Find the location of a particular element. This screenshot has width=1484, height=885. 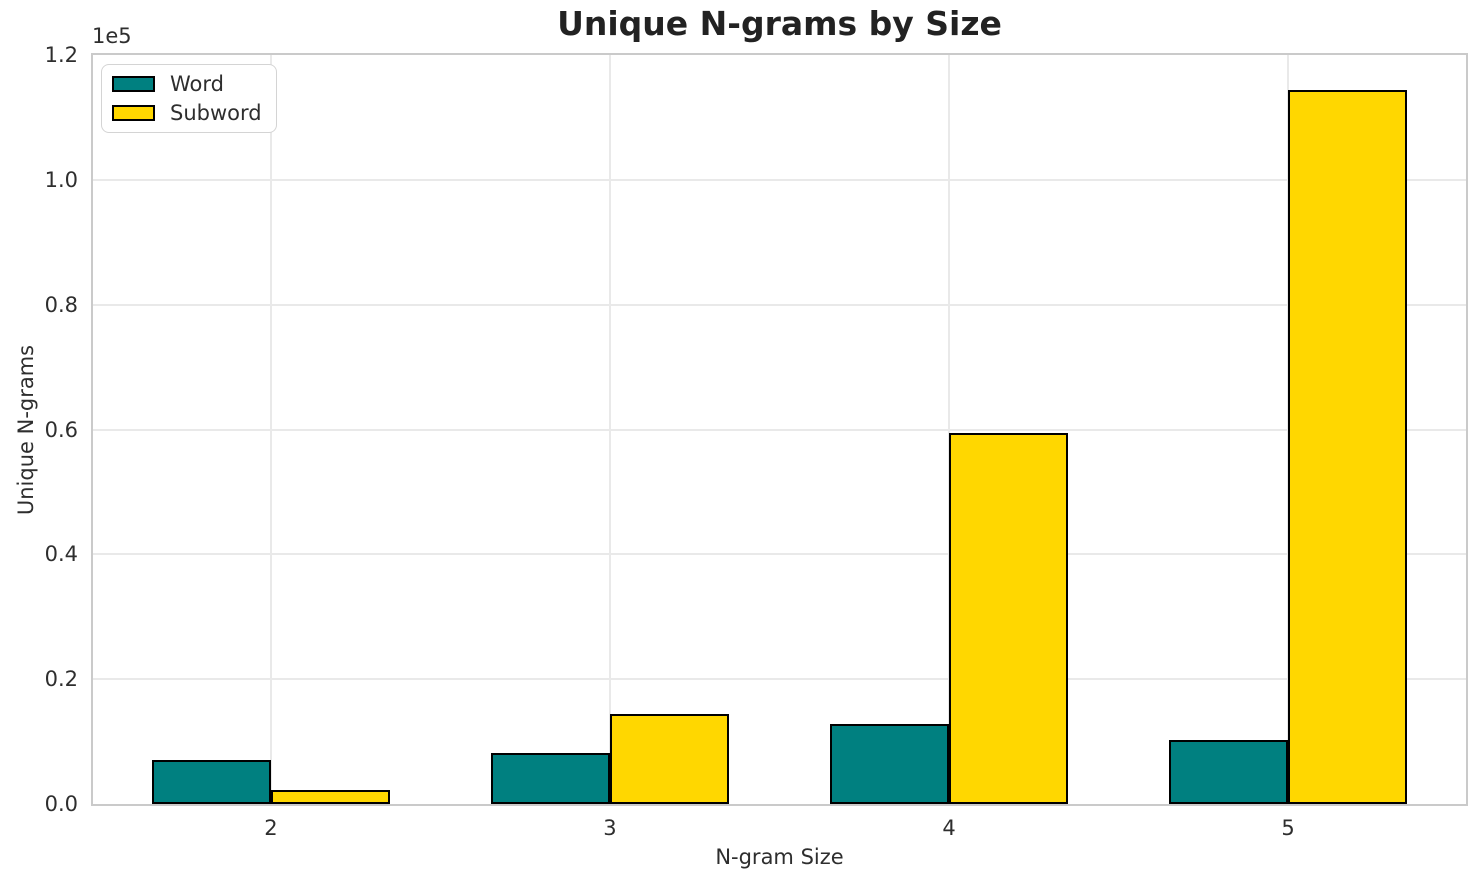

x-tick-label: 5 is located at coordinates (1288, 828).